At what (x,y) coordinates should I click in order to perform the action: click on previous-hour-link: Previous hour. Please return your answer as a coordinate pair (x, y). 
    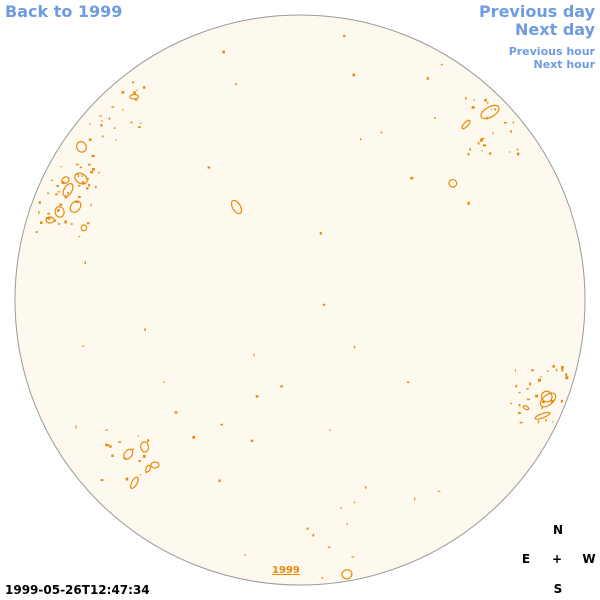
    Looking at the image, I should click on (551, 51).